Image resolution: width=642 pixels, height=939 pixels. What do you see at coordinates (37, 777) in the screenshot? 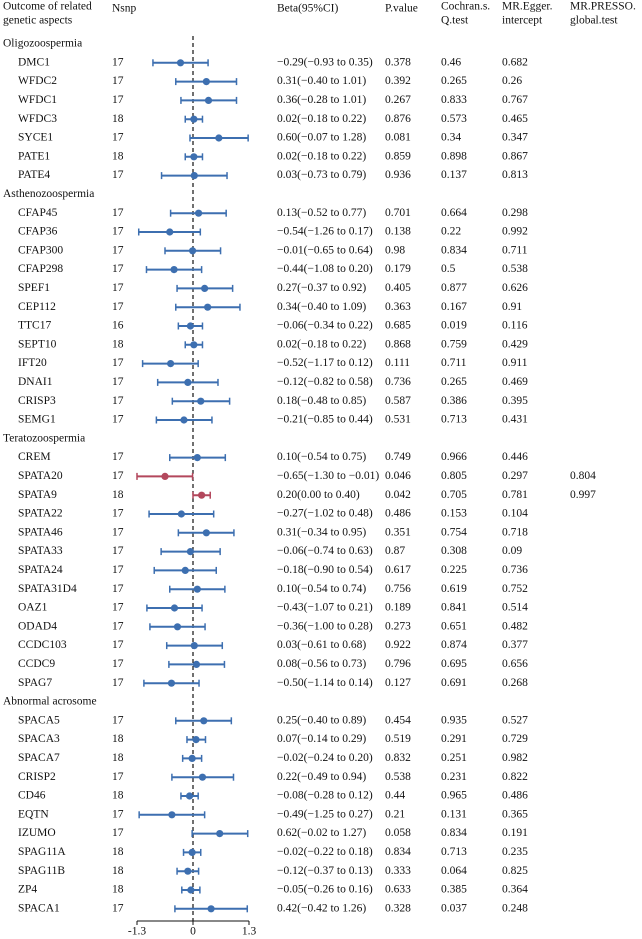
I see `outcome-label: CRISP2` at bounding box center [37, 777].